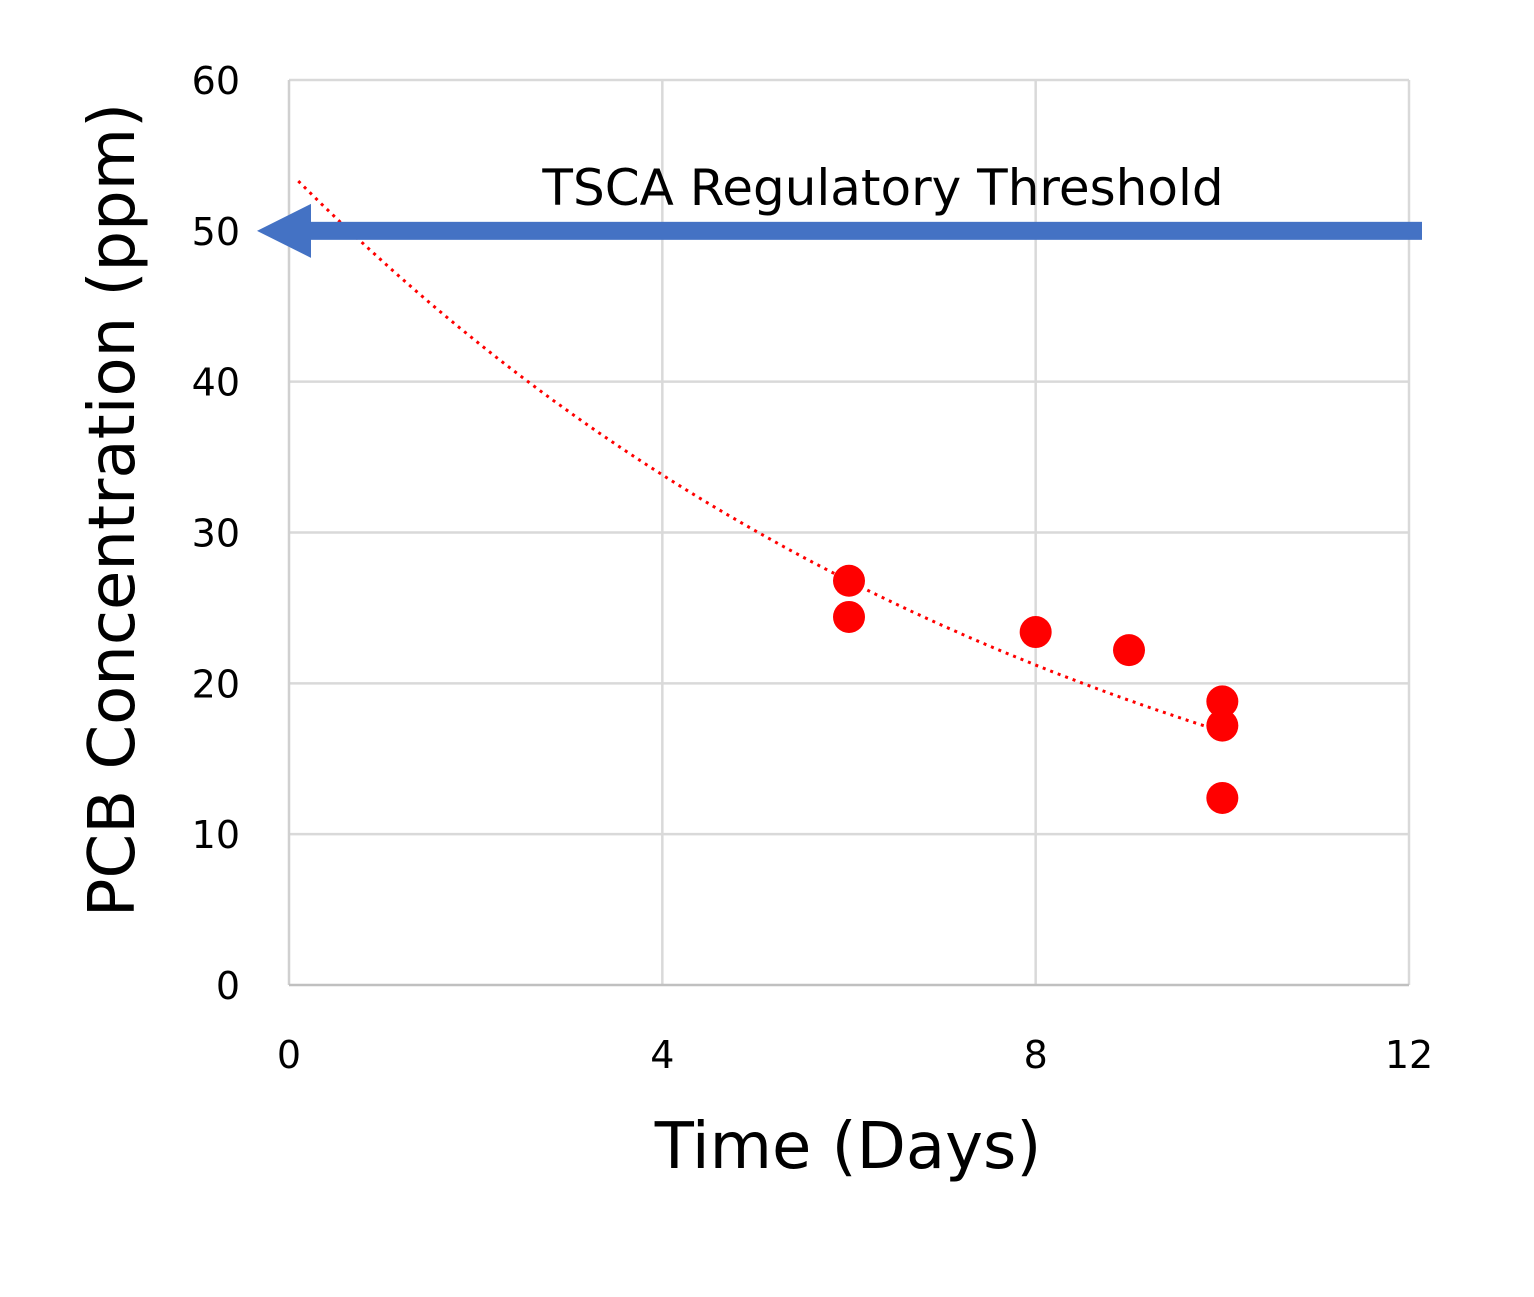 Image resolution: width=1534 pixels, height=1297 pixels. Describe the element at coordinates (662, 1055) in the screenshot. I see `x-tick-label: 4` at that location.